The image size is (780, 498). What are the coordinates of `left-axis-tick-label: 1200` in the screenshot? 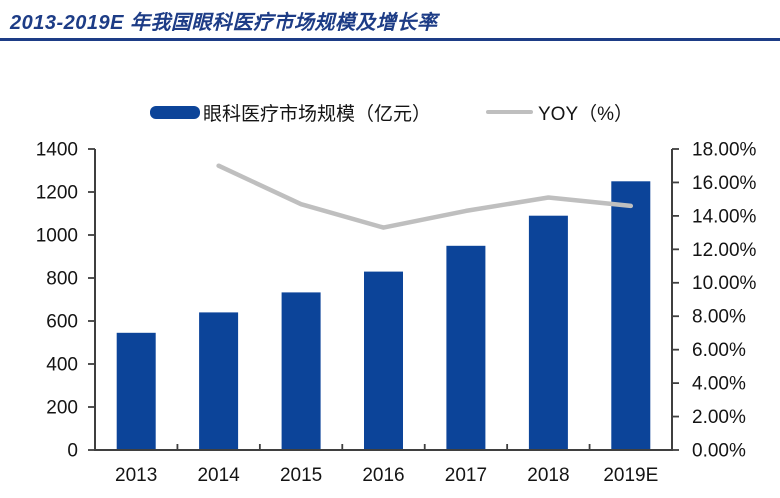 It's located at (57, 192).